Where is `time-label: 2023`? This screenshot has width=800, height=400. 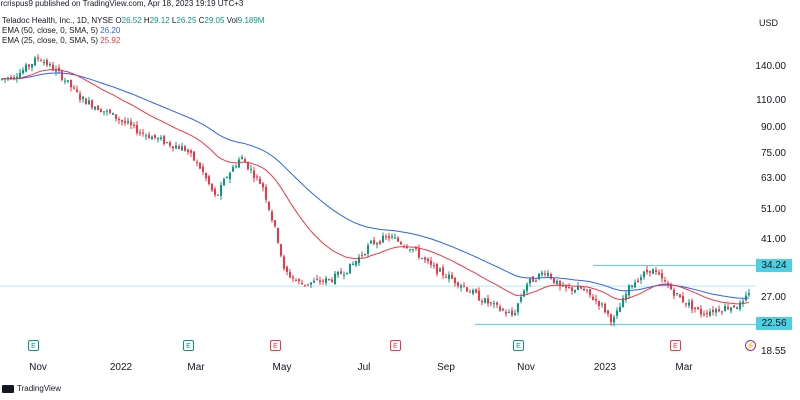
time-label: 2023 is located at coordinates (605, 367).